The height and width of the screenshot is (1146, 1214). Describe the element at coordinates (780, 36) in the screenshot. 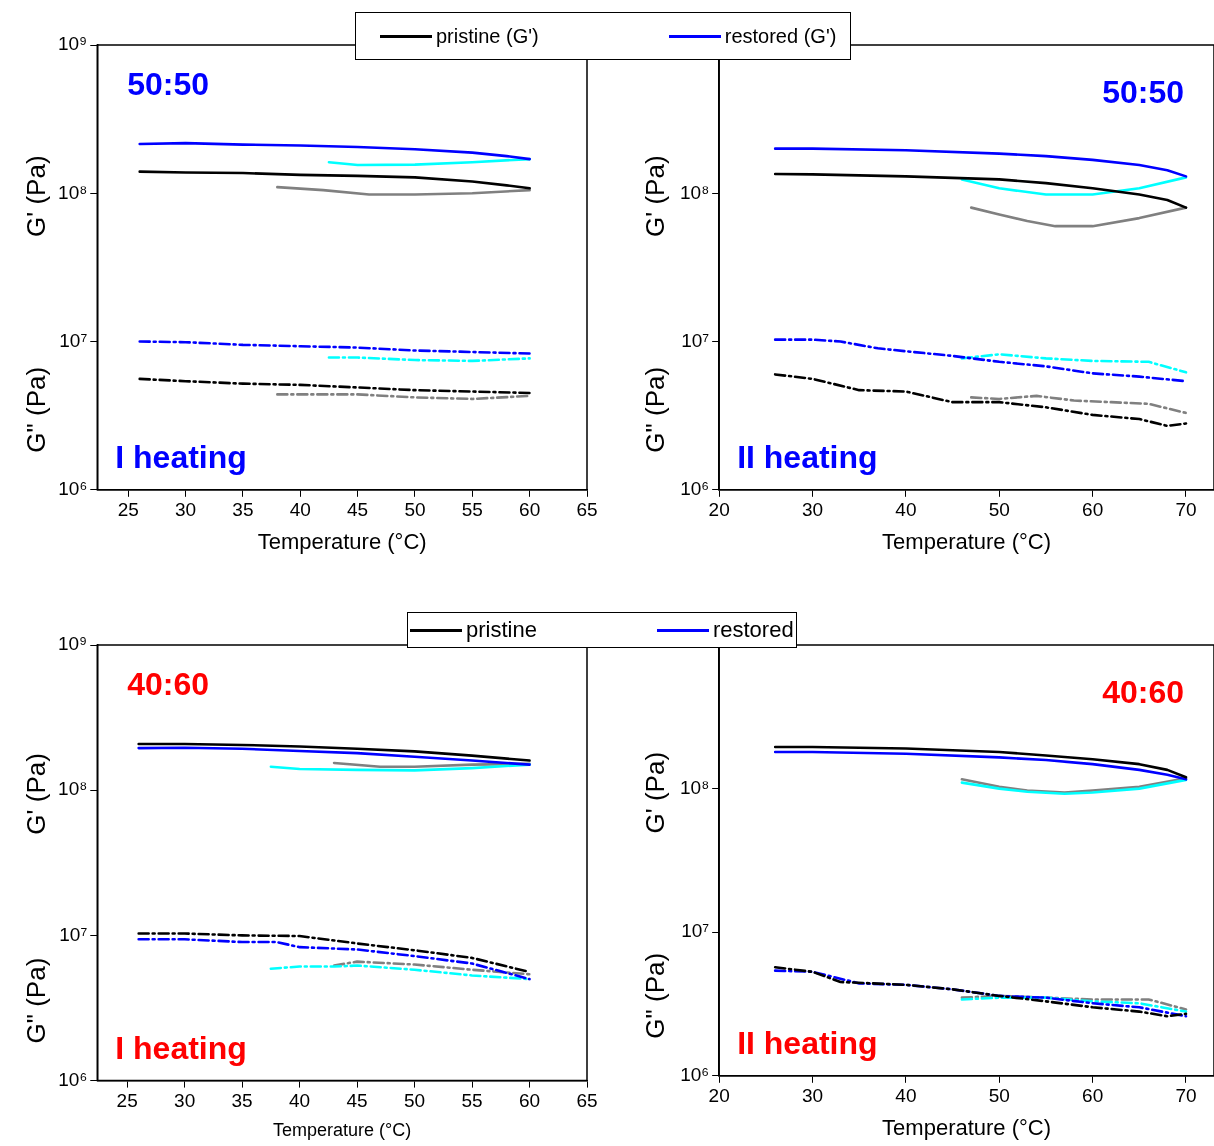

I see `legend-label: restored (G')` at that location.